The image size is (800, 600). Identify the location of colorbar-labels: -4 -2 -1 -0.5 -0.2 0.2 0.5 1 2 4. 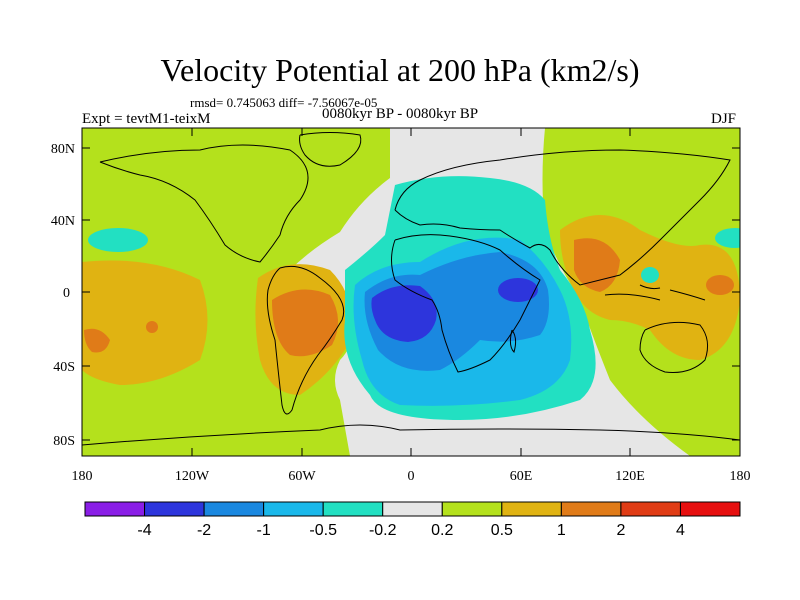
(411, 530).